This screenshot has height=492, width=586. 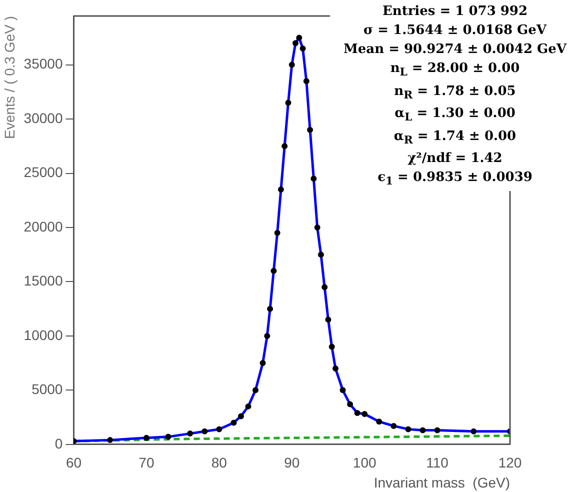 I want to click on x-axis-title: Invariant mass (GeV), so click(x=442, y=482).